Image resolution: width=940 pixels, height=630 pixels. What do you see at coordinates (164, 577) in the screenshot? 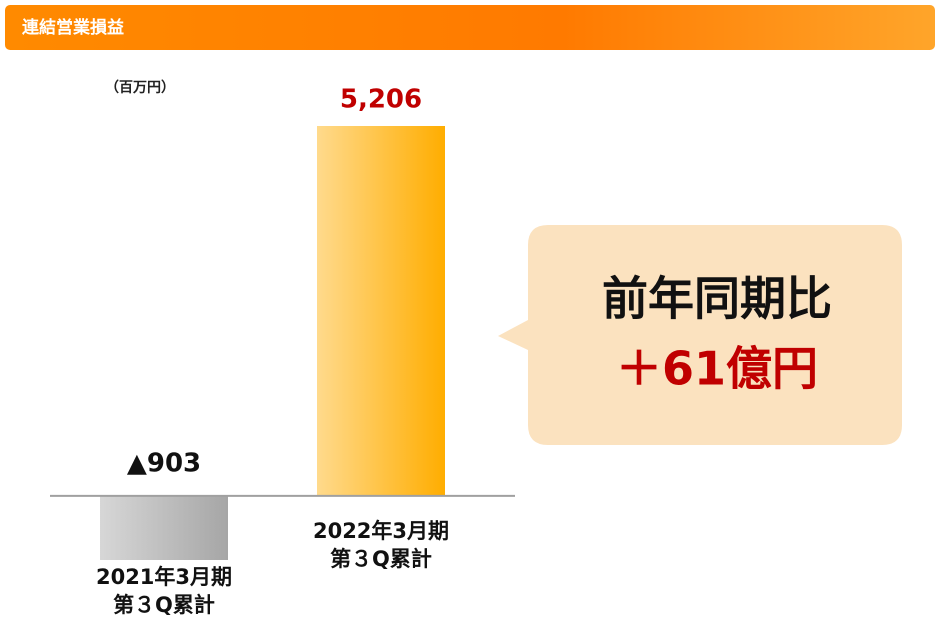
I see `x-tick-label: 2021年3月期` at bounding box center [164, 577].